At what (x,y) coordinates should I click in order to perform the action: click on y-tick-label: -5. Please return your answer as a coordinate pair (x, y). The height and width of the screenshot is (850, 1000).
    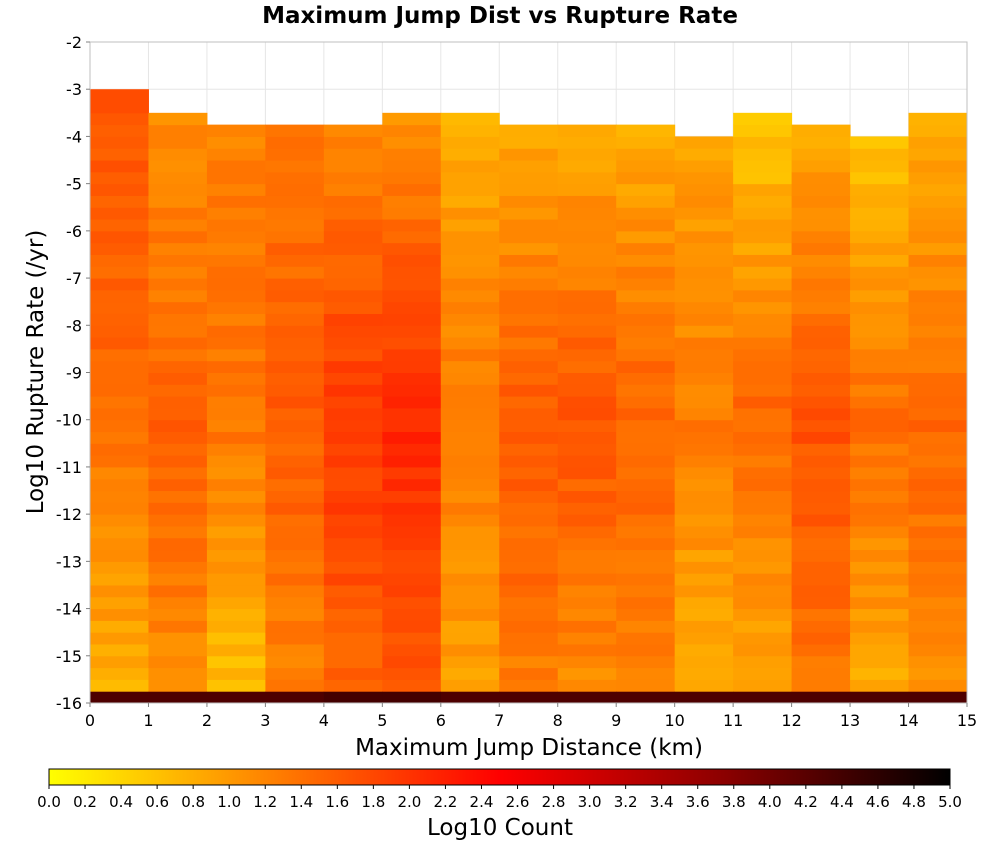
    Looking at the image, I should click on (74, 184).